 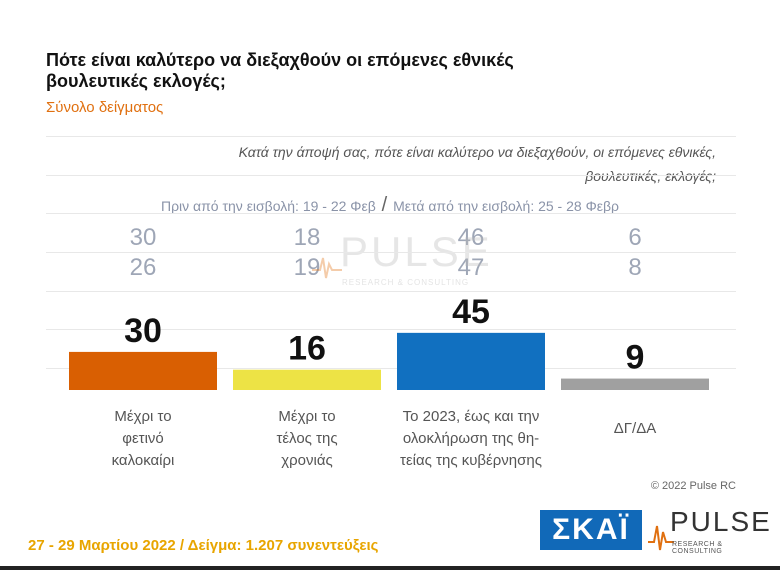 I want to click on pulse-watermark: PULSE RESEARCH & CONSULTING, so click(x=401, y=263).